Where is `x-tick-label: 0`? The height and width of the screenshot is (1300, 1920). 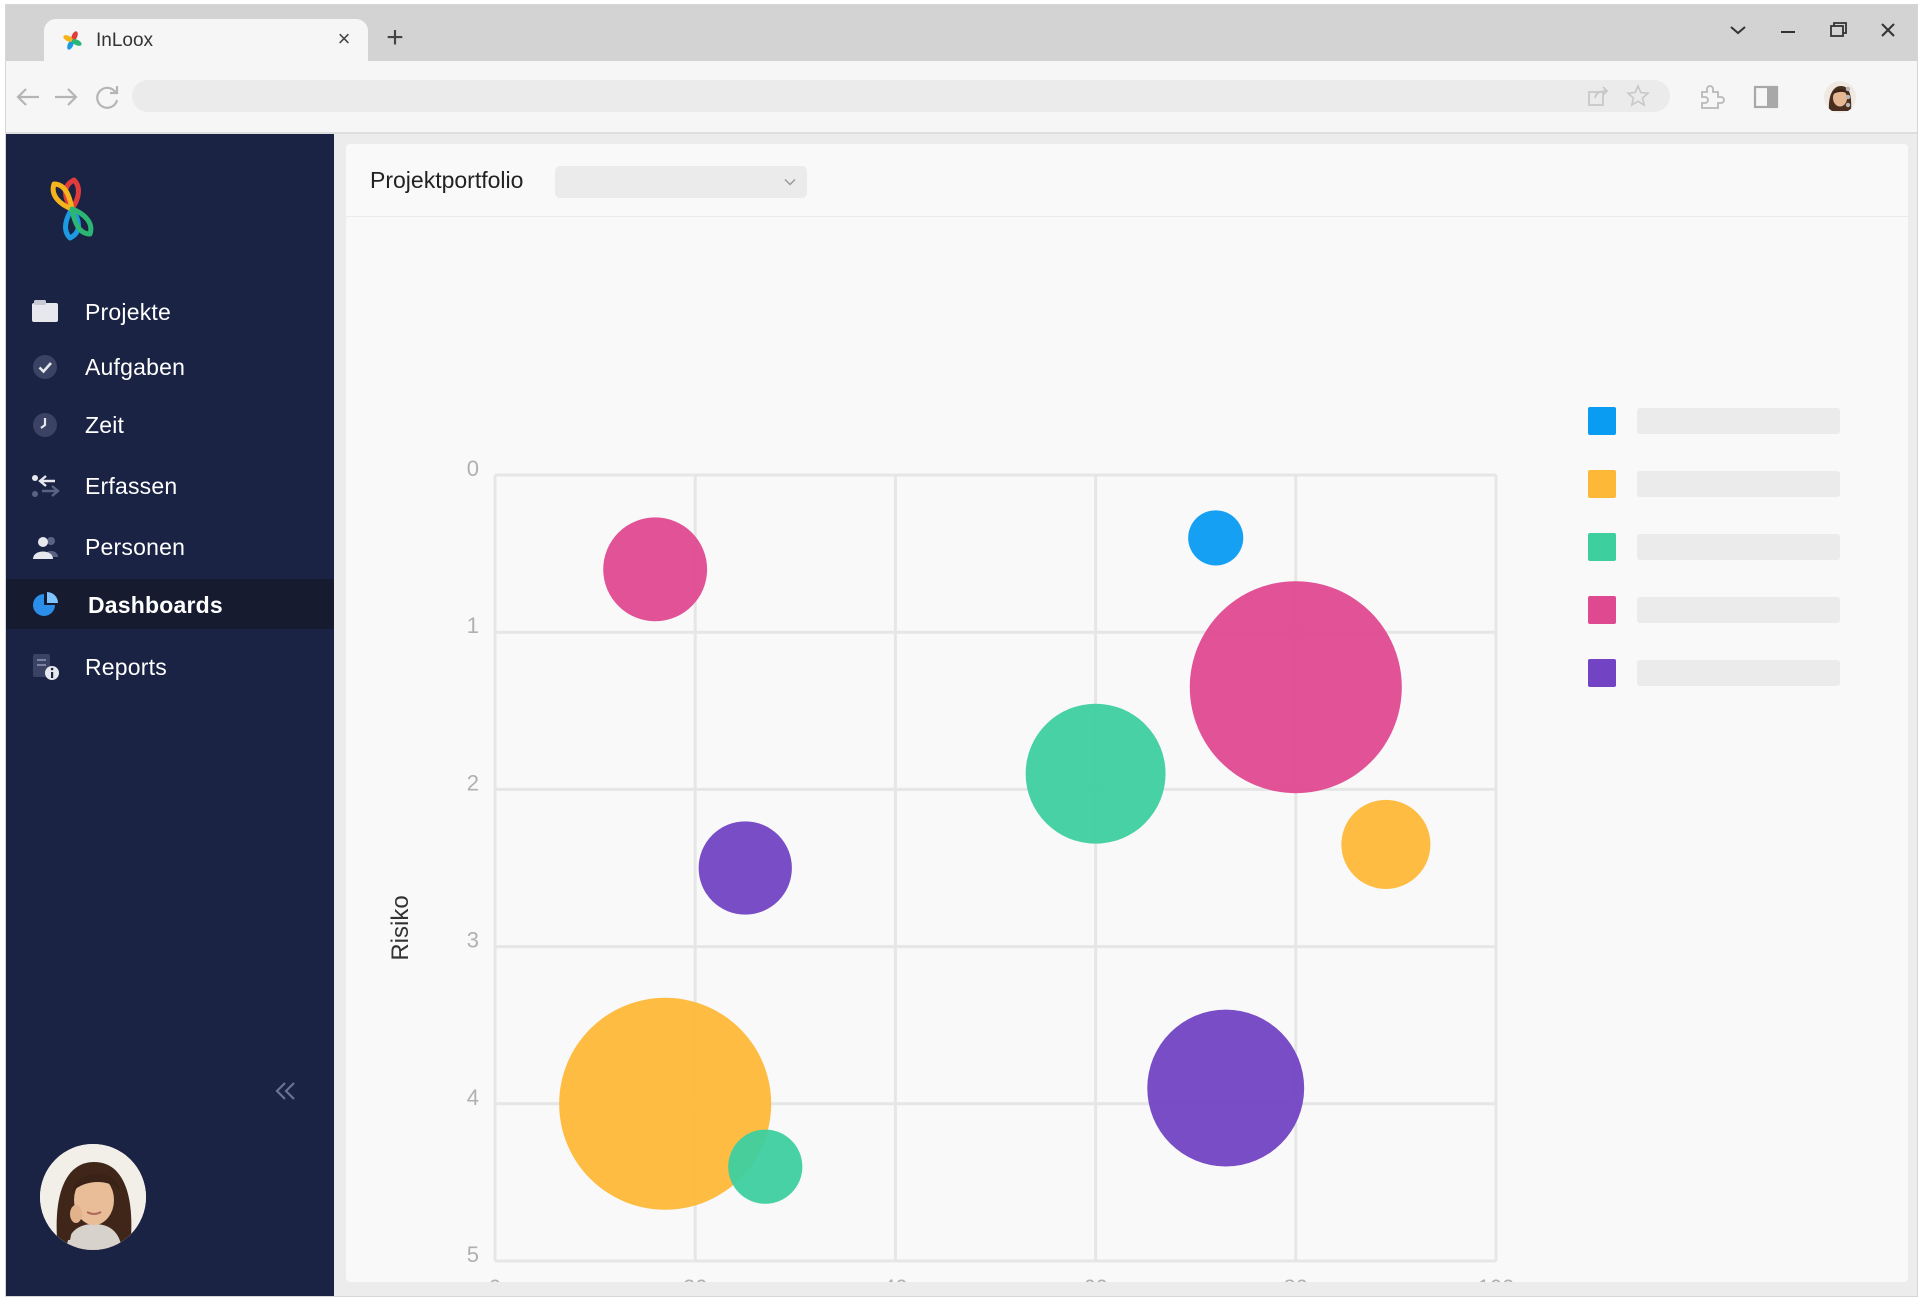 x-tick-label: 0 is located at coordinates (495, 1278).